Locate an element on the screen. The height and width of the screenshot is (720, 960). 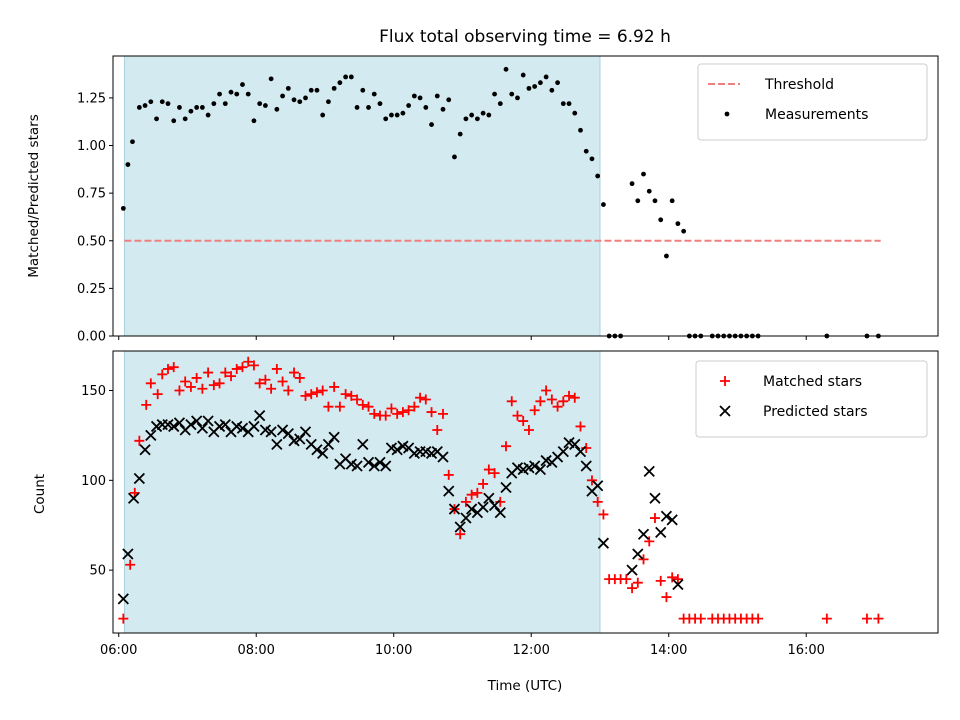
legend-measurement-label: Measurements is located at coordinates (816, 115).